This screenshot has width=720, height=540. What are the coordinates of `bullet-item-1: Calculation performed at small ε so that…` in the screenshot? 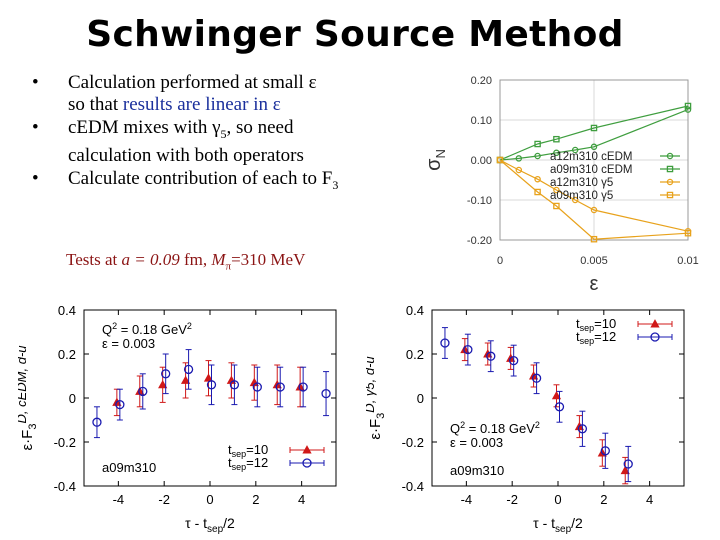 It's located at (240, 94).